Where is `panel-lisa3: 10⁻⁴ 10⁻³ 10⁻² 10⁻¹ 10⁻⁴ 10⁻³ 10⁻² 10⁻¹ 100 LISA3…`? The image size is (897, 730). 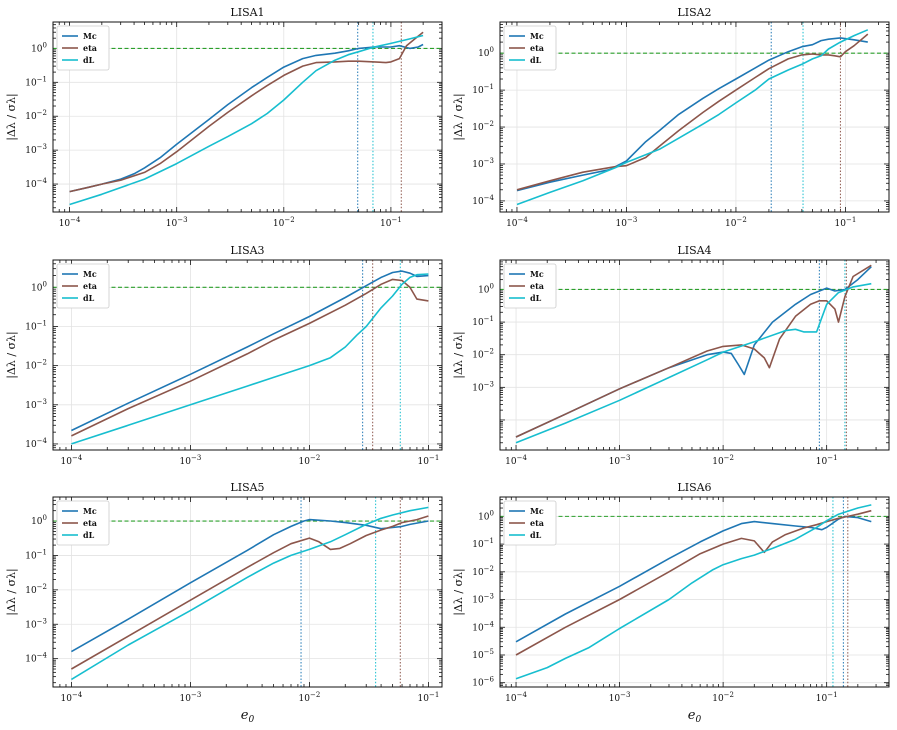 panel-lisa3: 10⁻⁴ 10⁻³ 10⁻² 10⁻¹ 10⁻⁴ 10⁻³ 10⁻² 10⁻¹ 100 LISA3… is located at coordinates (224, 355).